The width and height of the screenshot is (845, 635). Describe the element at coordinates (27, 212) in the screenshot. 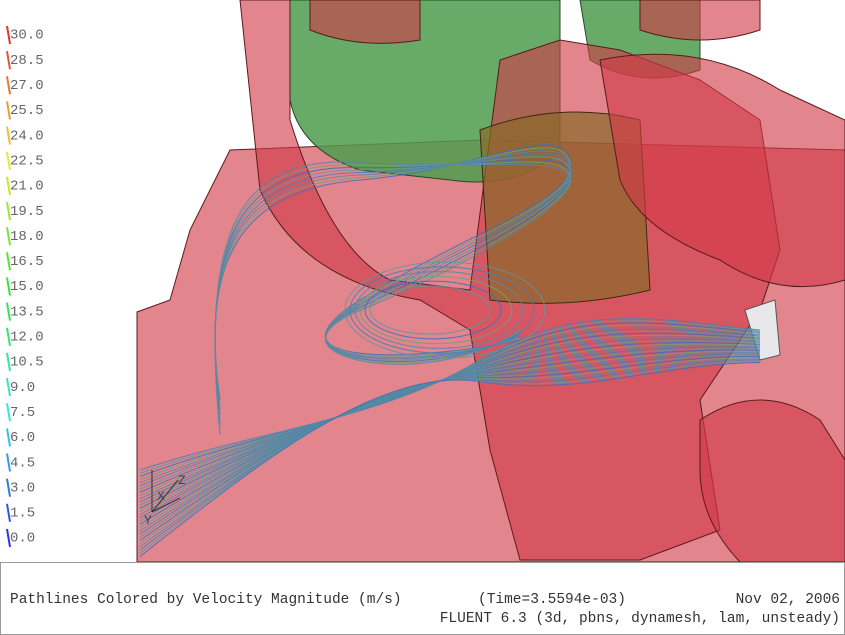

I see `colorbar-label: 19.5` at that location.